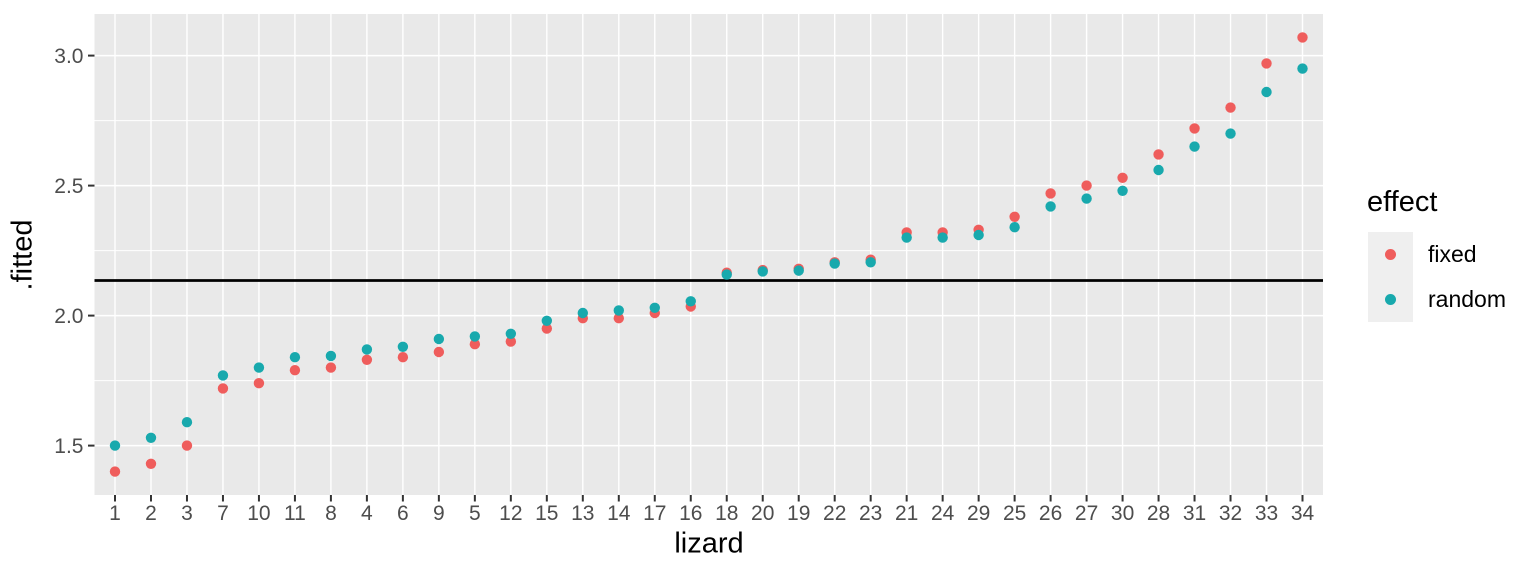  What do you see at coordinates (1122, 513) in the screenshot?
I see `x-tick-label: 30` at bounding box center [1122, 513].